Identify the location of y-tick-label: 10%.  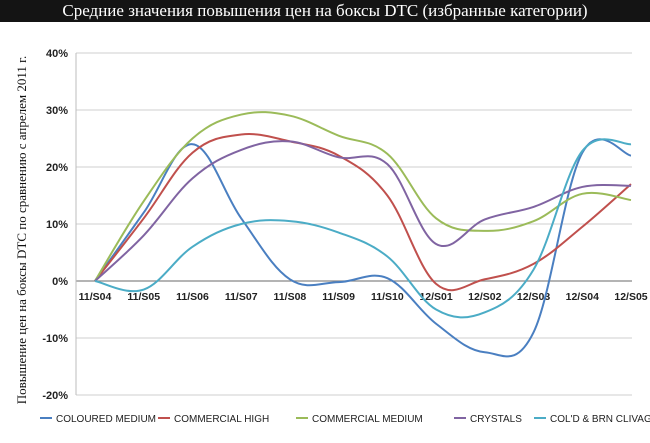
(57, 225).